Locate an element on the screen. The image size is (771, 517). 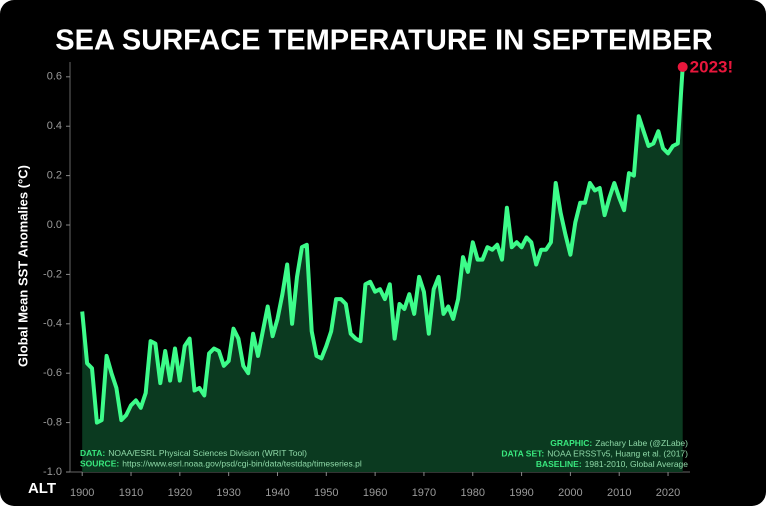
x-tick-label: 1980 is located at coordinates (473, 493).